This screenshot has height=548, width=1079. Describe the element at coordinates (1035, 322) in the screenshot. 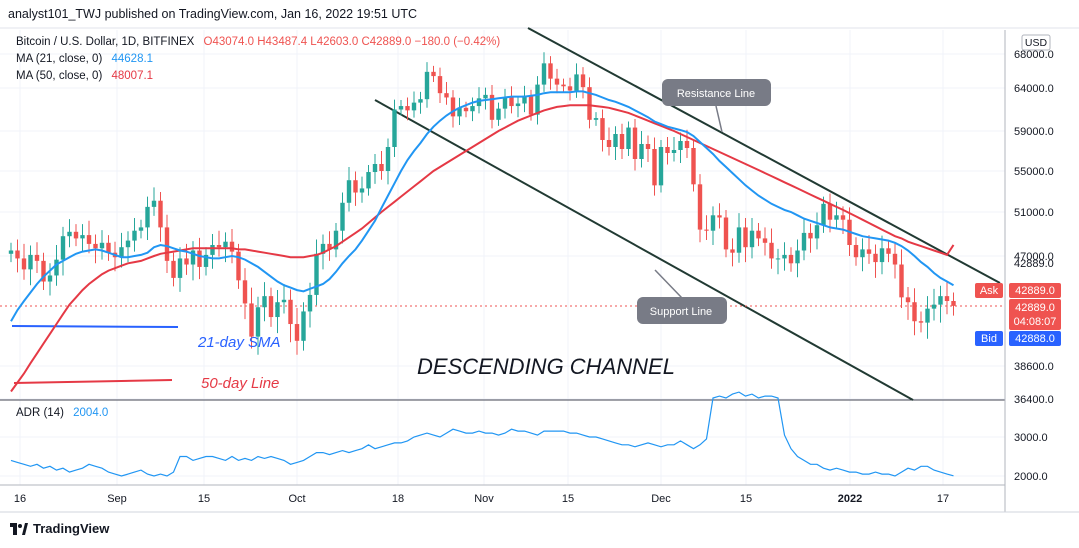

I see `bar-countdown: 04:08:07` at that location.